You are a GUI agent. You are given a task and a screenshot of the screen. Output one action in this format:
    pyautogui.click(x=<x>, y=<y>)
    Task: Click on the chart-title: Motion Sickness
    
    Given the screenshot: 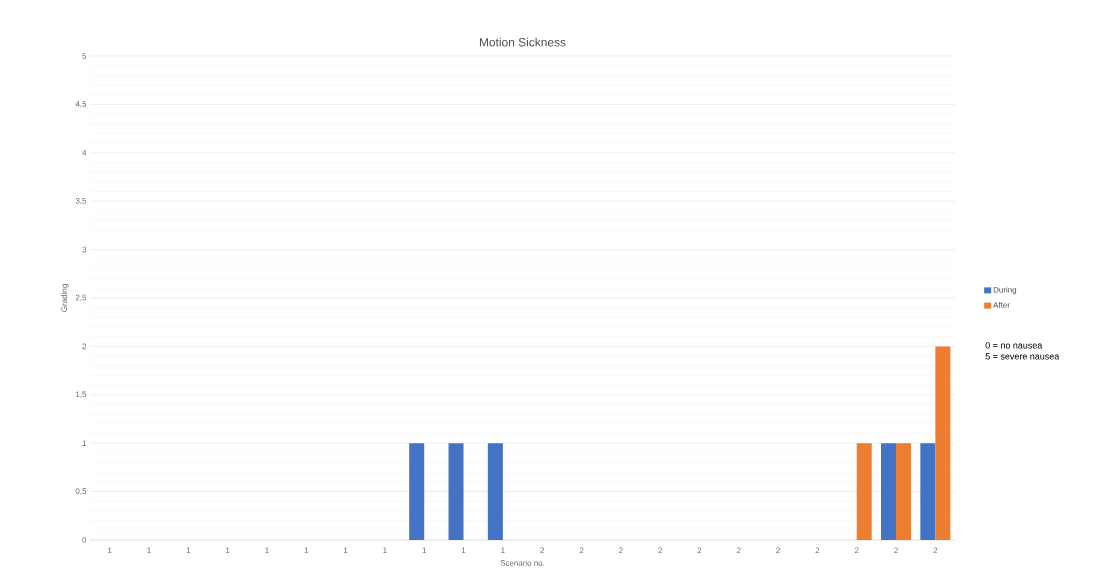 What is the action you would take?
    pyautogui.click(x=522, y=42)
    